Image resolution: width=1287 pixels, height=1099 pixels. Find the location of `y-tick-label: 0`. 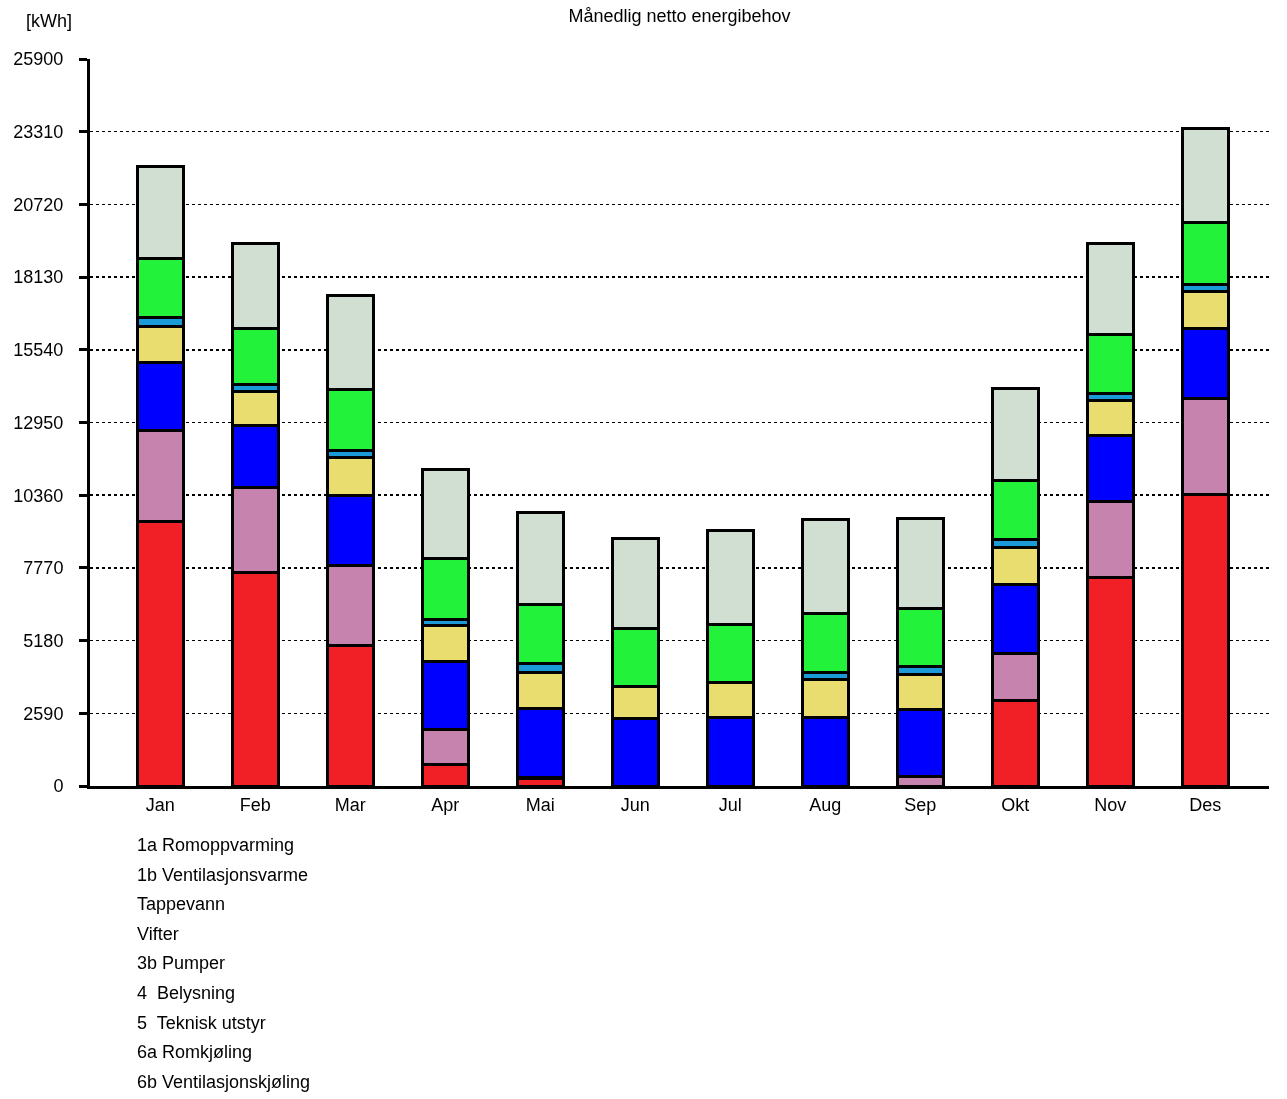

y-tick-label: 0 is located at coordinates (58, 786).